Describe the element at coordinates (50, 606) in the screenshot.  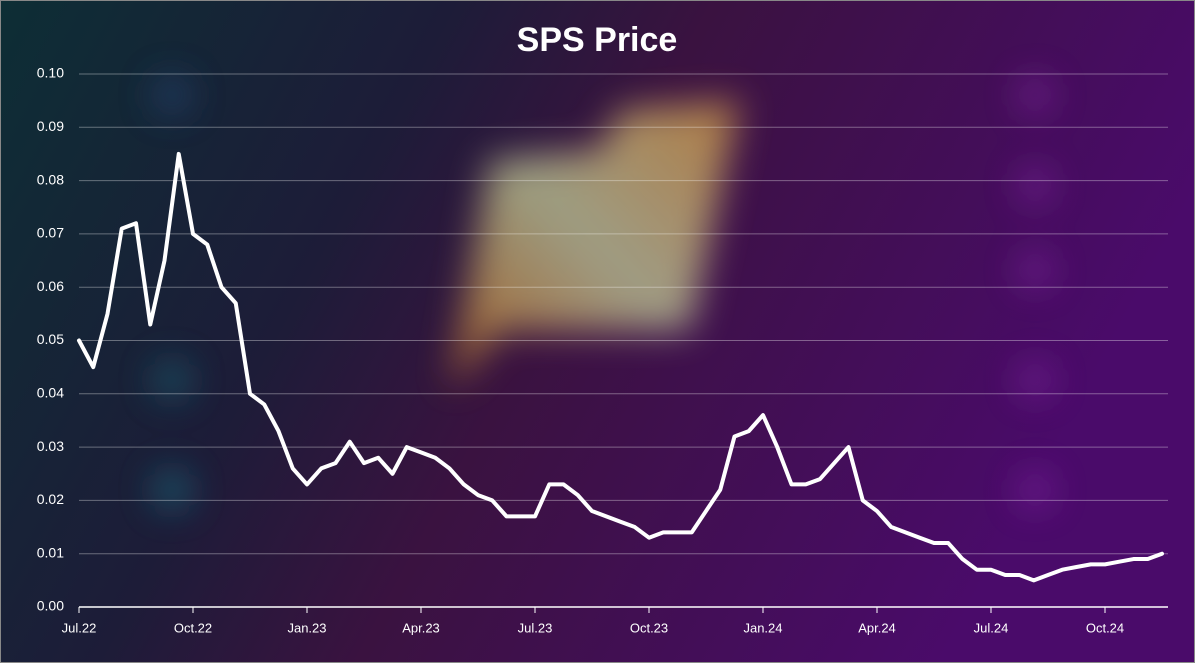
I see `y-tick-label: 0.00` at that location.